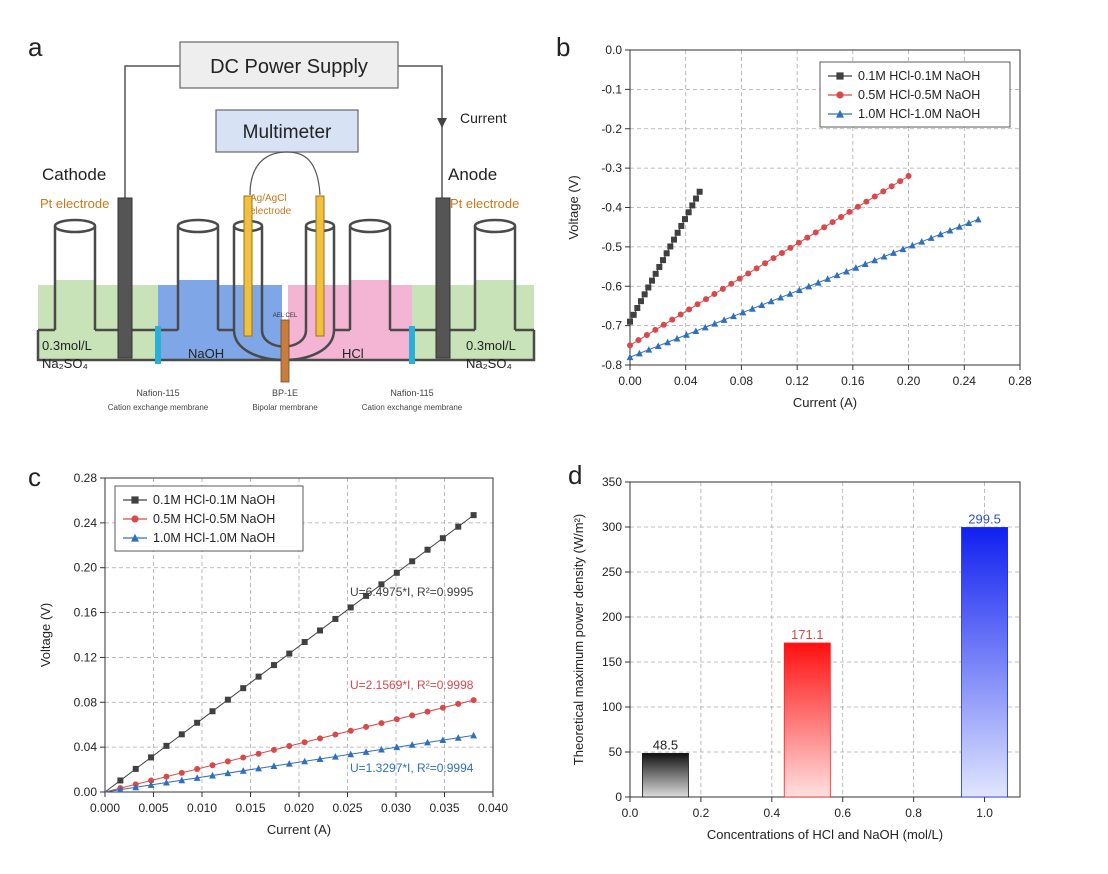 This screenshot has width=1108, height=874. What do you see at coordinates (578, 639) in the screenshot?
I see `chart-d-y-axis-label: Theoretical maximum power density (W/m²)` at bounding box center [578, 639].